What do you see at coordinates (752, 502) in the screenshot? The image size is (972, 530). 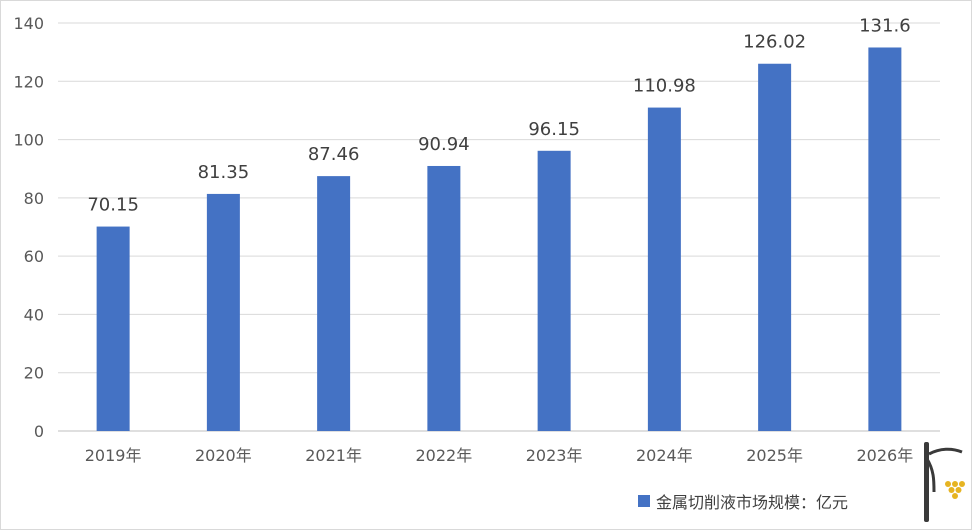 I see `legend-label: 金属切削液市场规模：亿元` at bounding box center [752, 502].